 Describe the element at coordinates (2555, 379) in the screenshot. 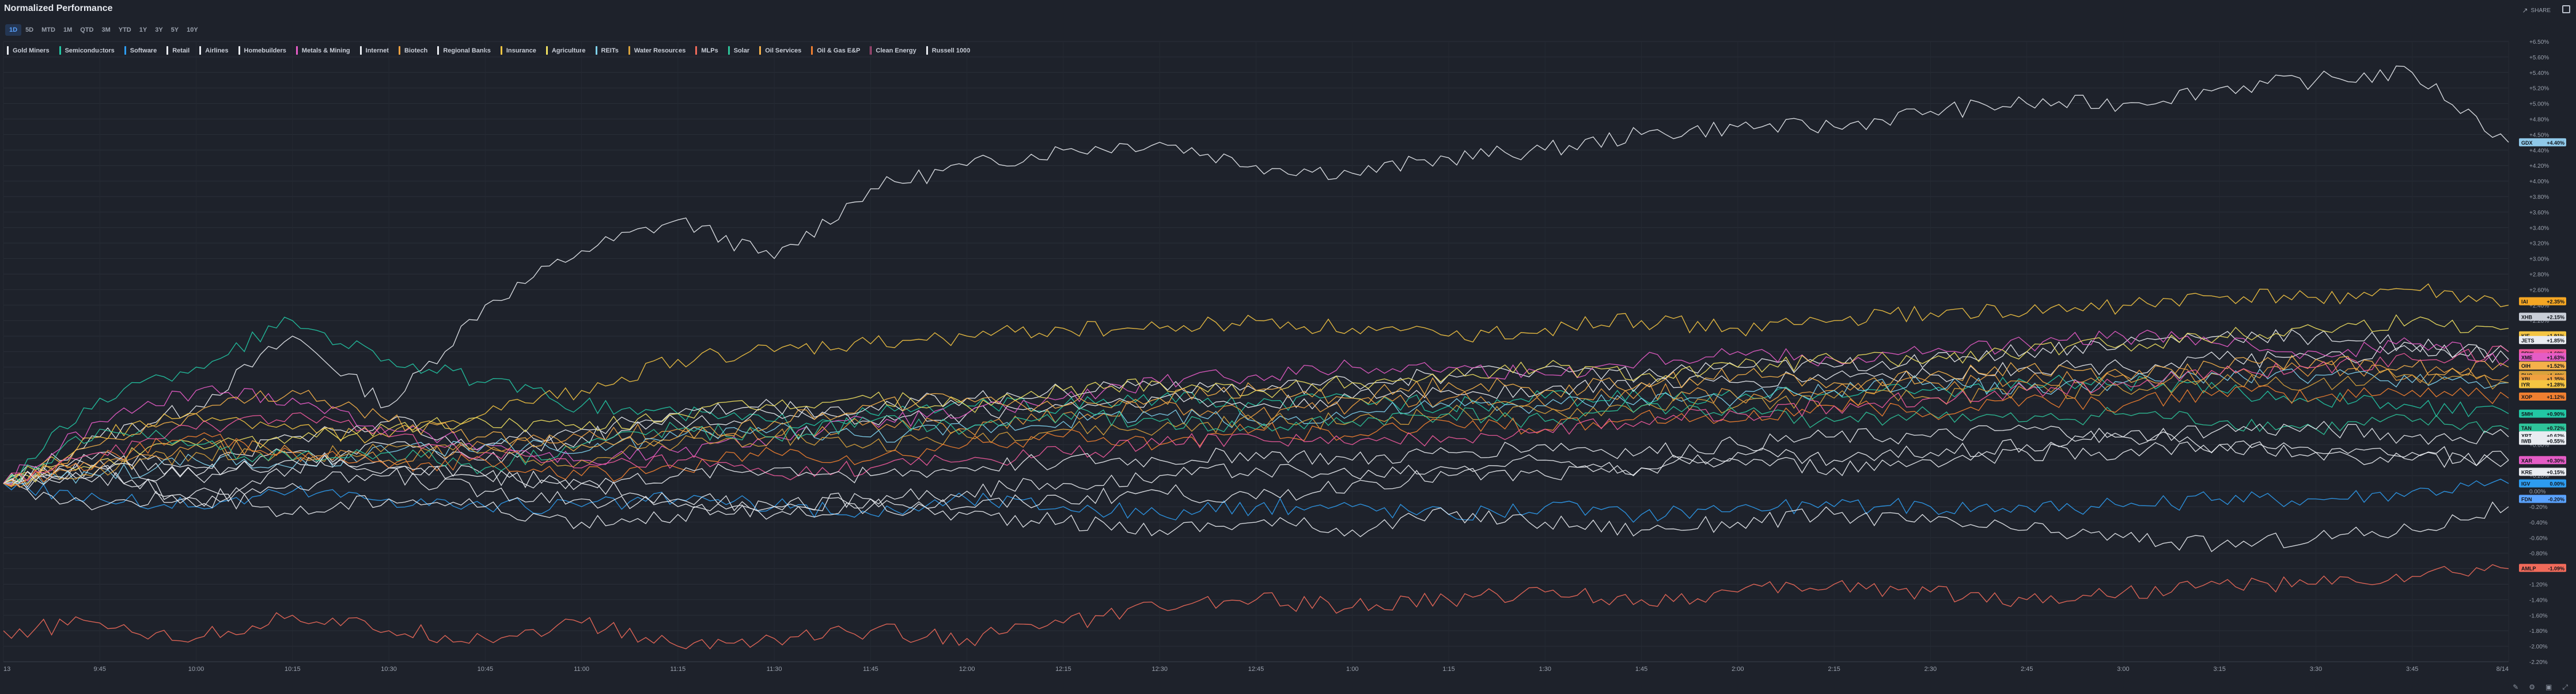

I see `end-label-value: +1.35%` at that location.